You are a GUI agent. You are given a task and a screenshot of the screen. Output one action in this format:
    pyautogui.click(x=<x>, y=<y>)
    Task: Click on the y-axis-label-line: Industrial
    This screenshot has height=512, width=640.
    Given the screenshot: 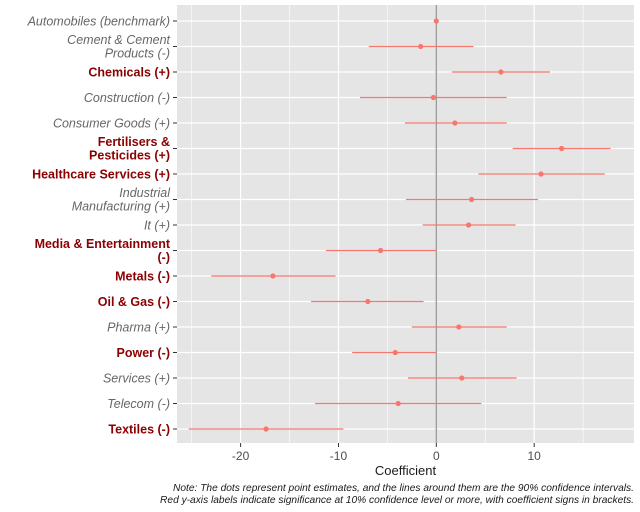 What is the action you would take?
    pyautogui.click(x=145, y=193)
    